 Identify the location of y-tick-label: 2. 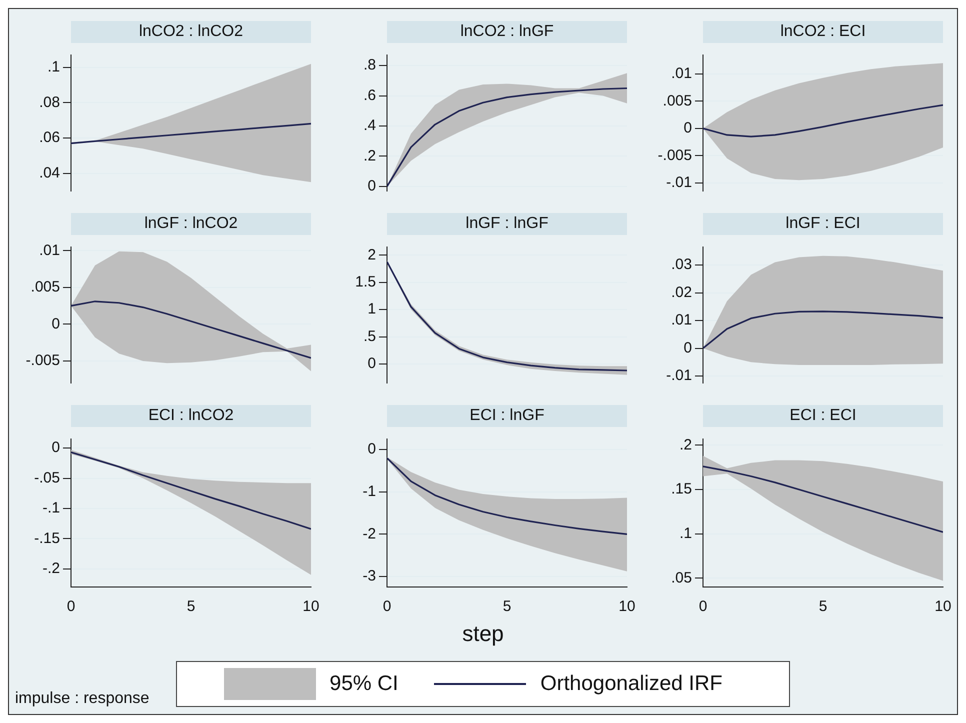
(372, 255).